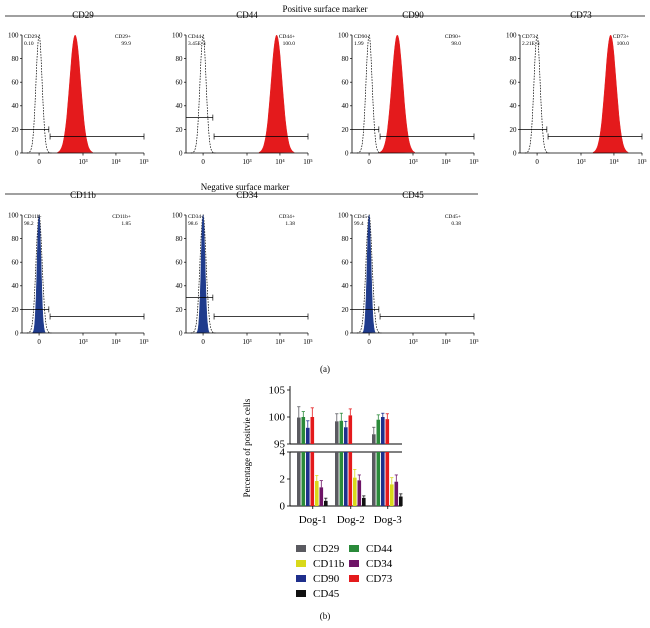 The image size is (650, 628). Describe the element at coordinates (33, 217) in the screenshot. I see `negative-gate-label: CD11b-` at that location.